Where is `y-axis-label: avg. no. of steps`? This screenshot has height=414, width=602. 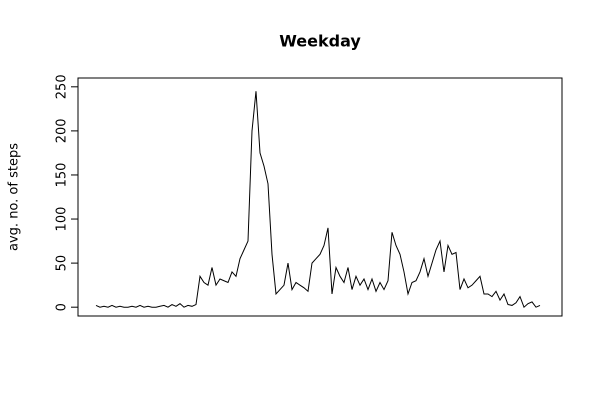 y-axis-label: avg. no. of steps is located at coordinates (14, 197).